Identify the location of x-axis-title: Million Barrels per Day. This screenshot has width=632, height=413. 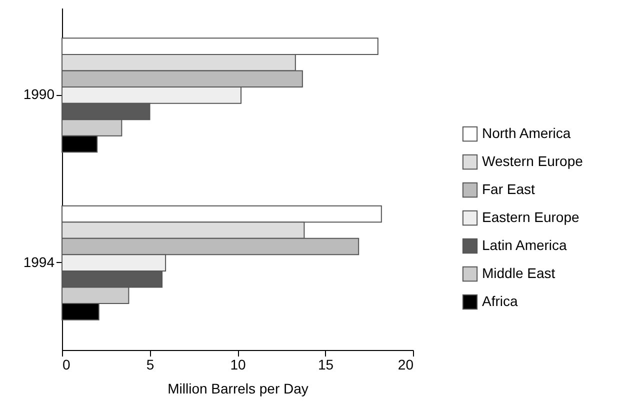
(238, 388).